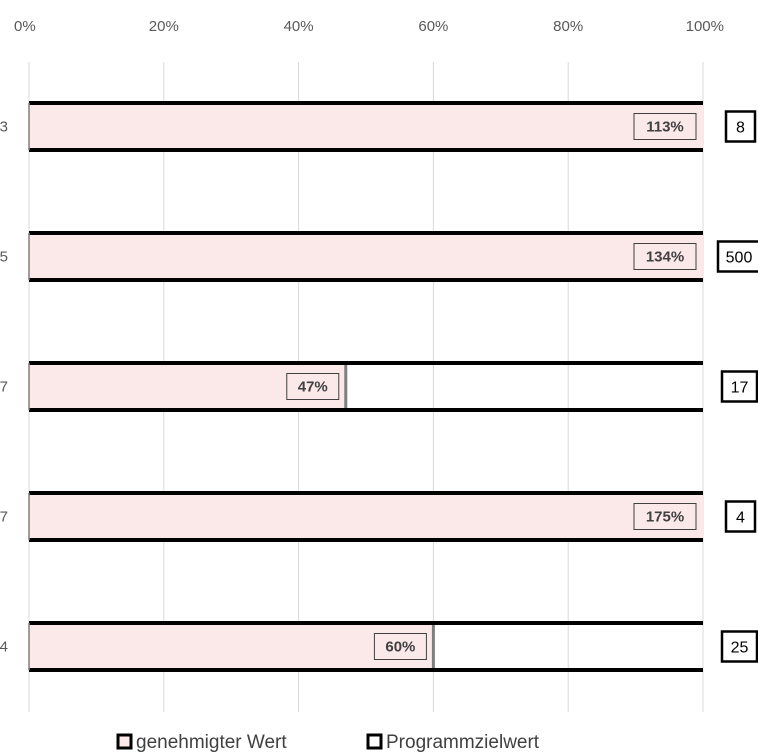 The width and height of the screenshot is (758, 755). Describe the element at coordinates (164, 26) in the screenshot. I see `x-tick-label: 20%` at that location.